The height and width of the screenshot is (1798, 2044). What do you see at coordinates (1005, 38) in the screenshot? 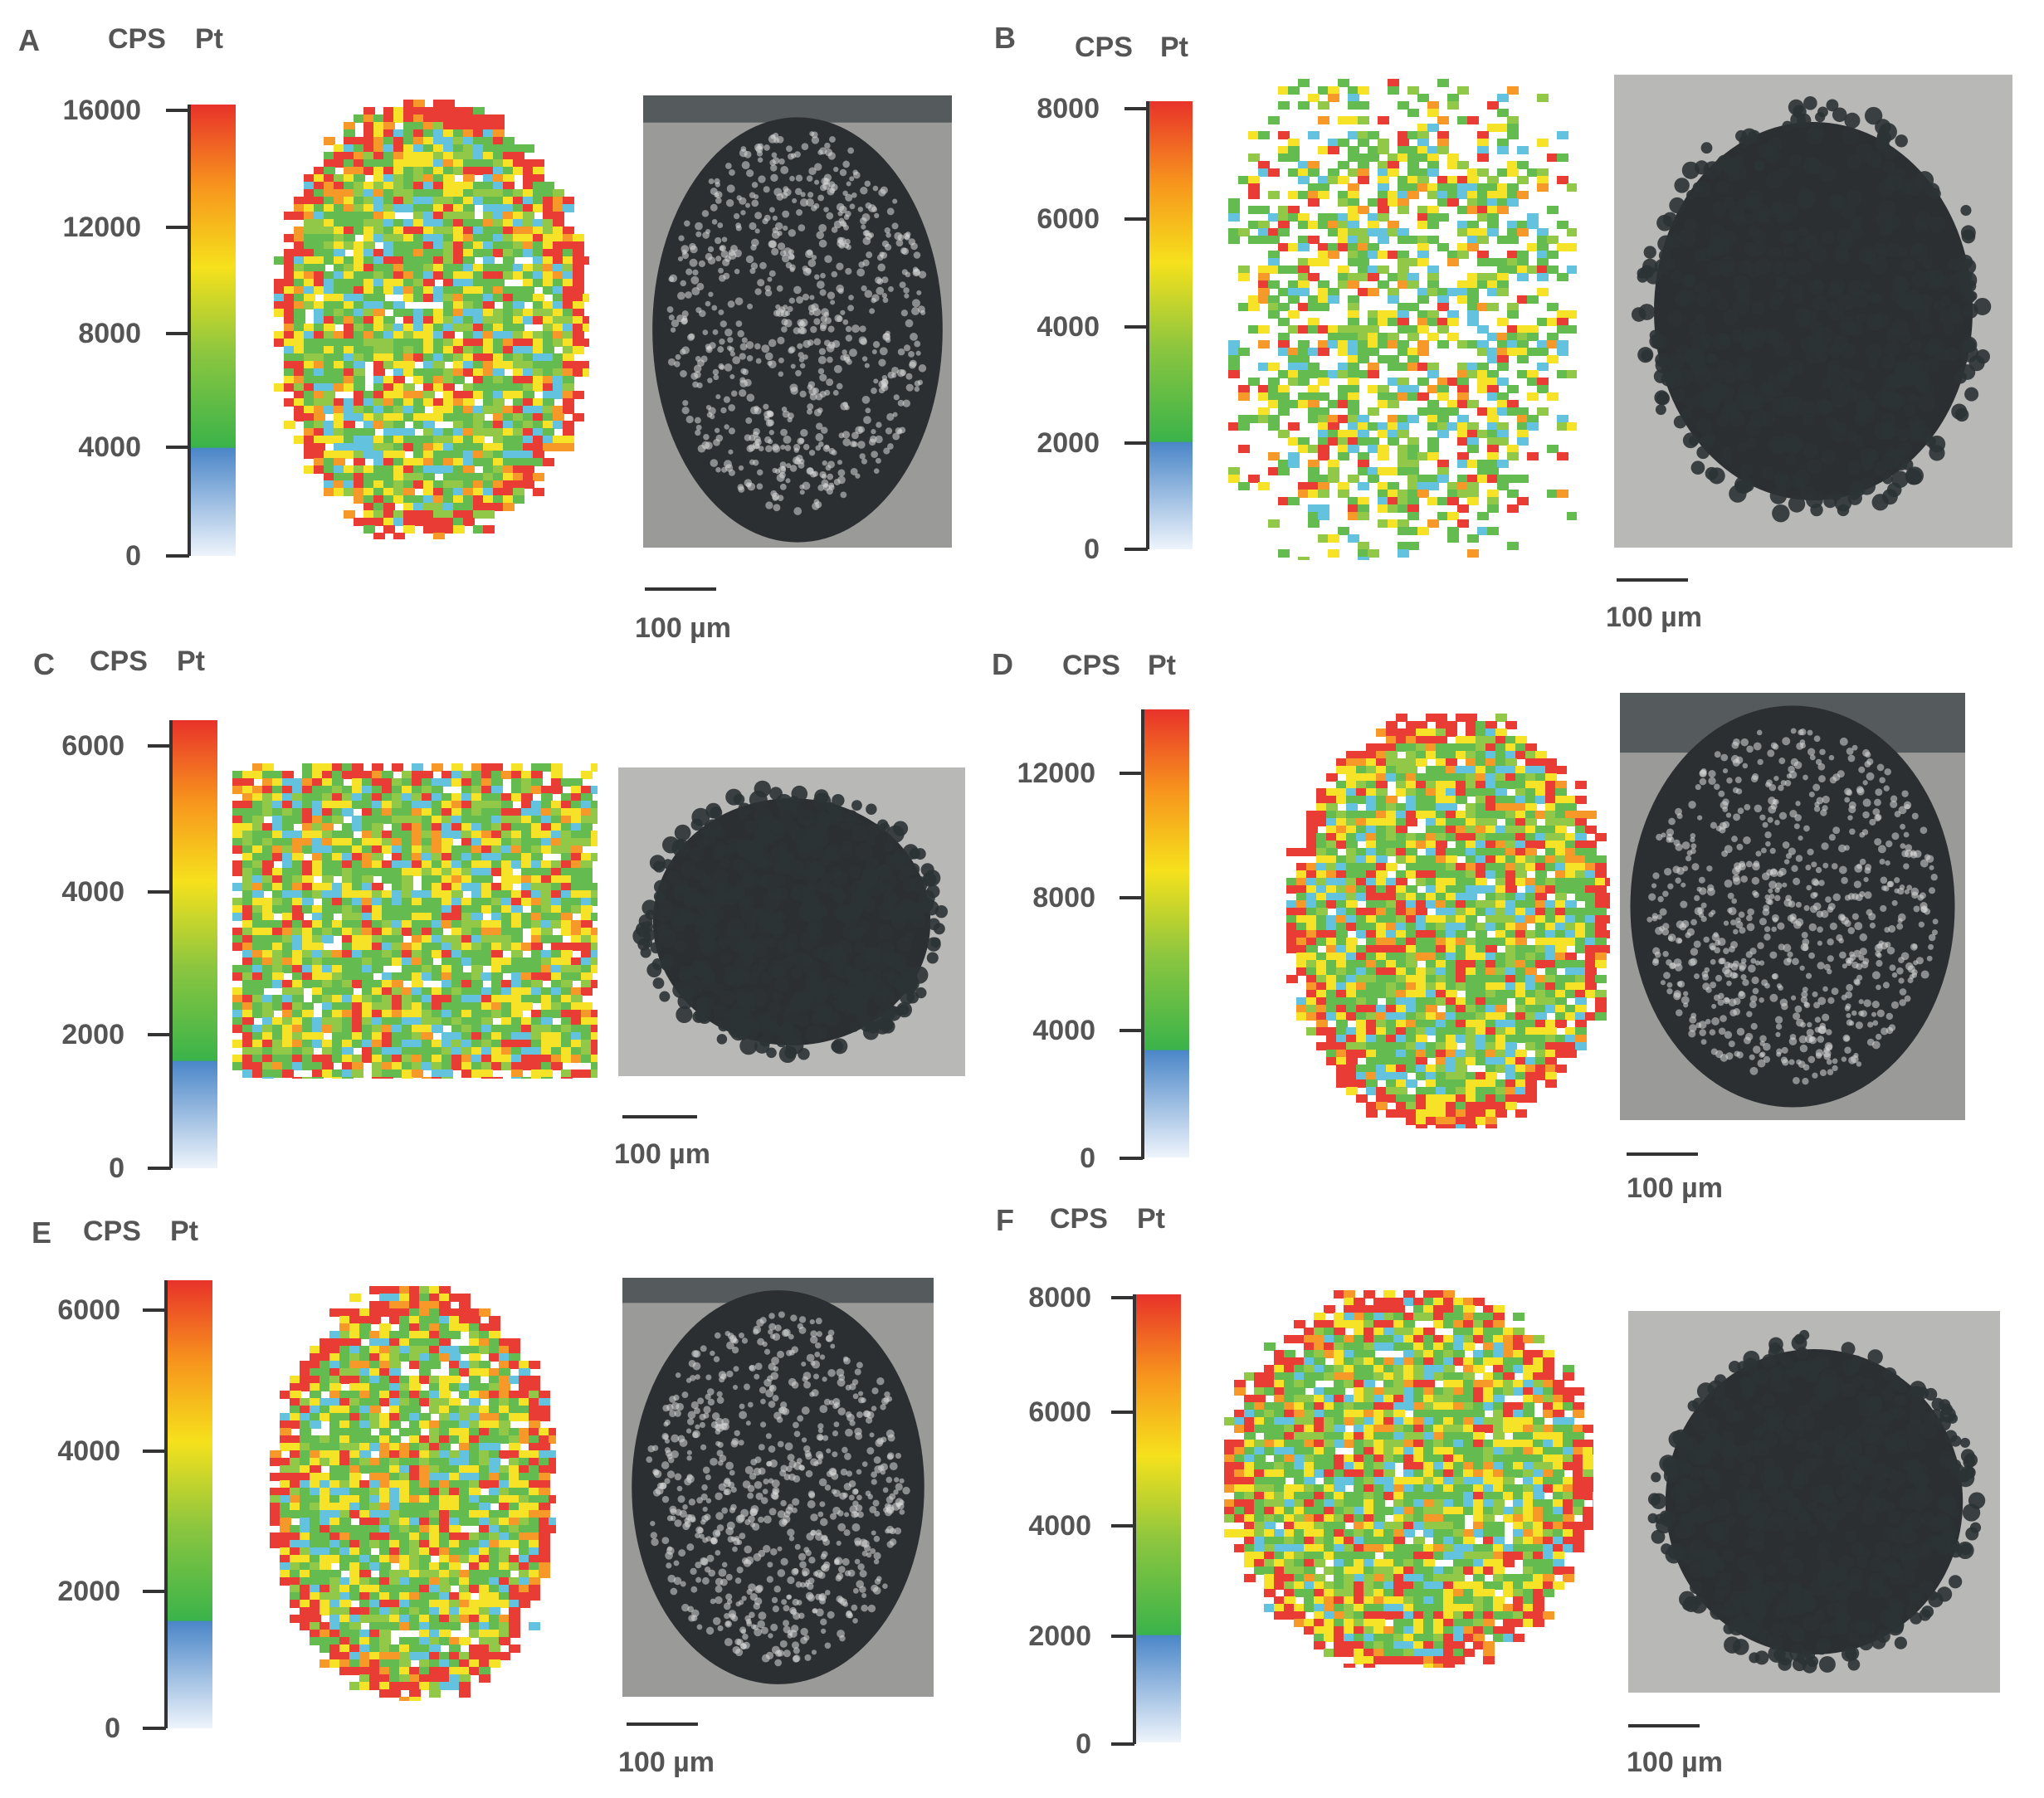
I see `panel-label: B` at bounding box center [1005, 38].